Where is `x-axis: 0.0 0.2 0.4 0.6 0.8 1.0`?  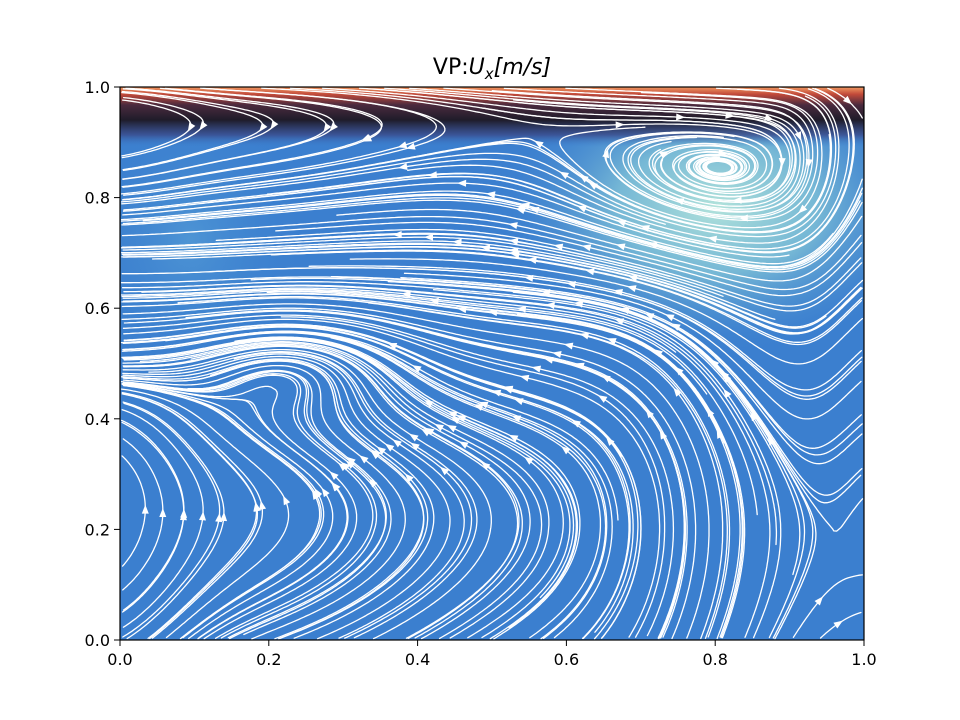
x-axis: 0.0 0.2 0.4 0.6 0.8 1.0 is located at coordinates (492, 654).